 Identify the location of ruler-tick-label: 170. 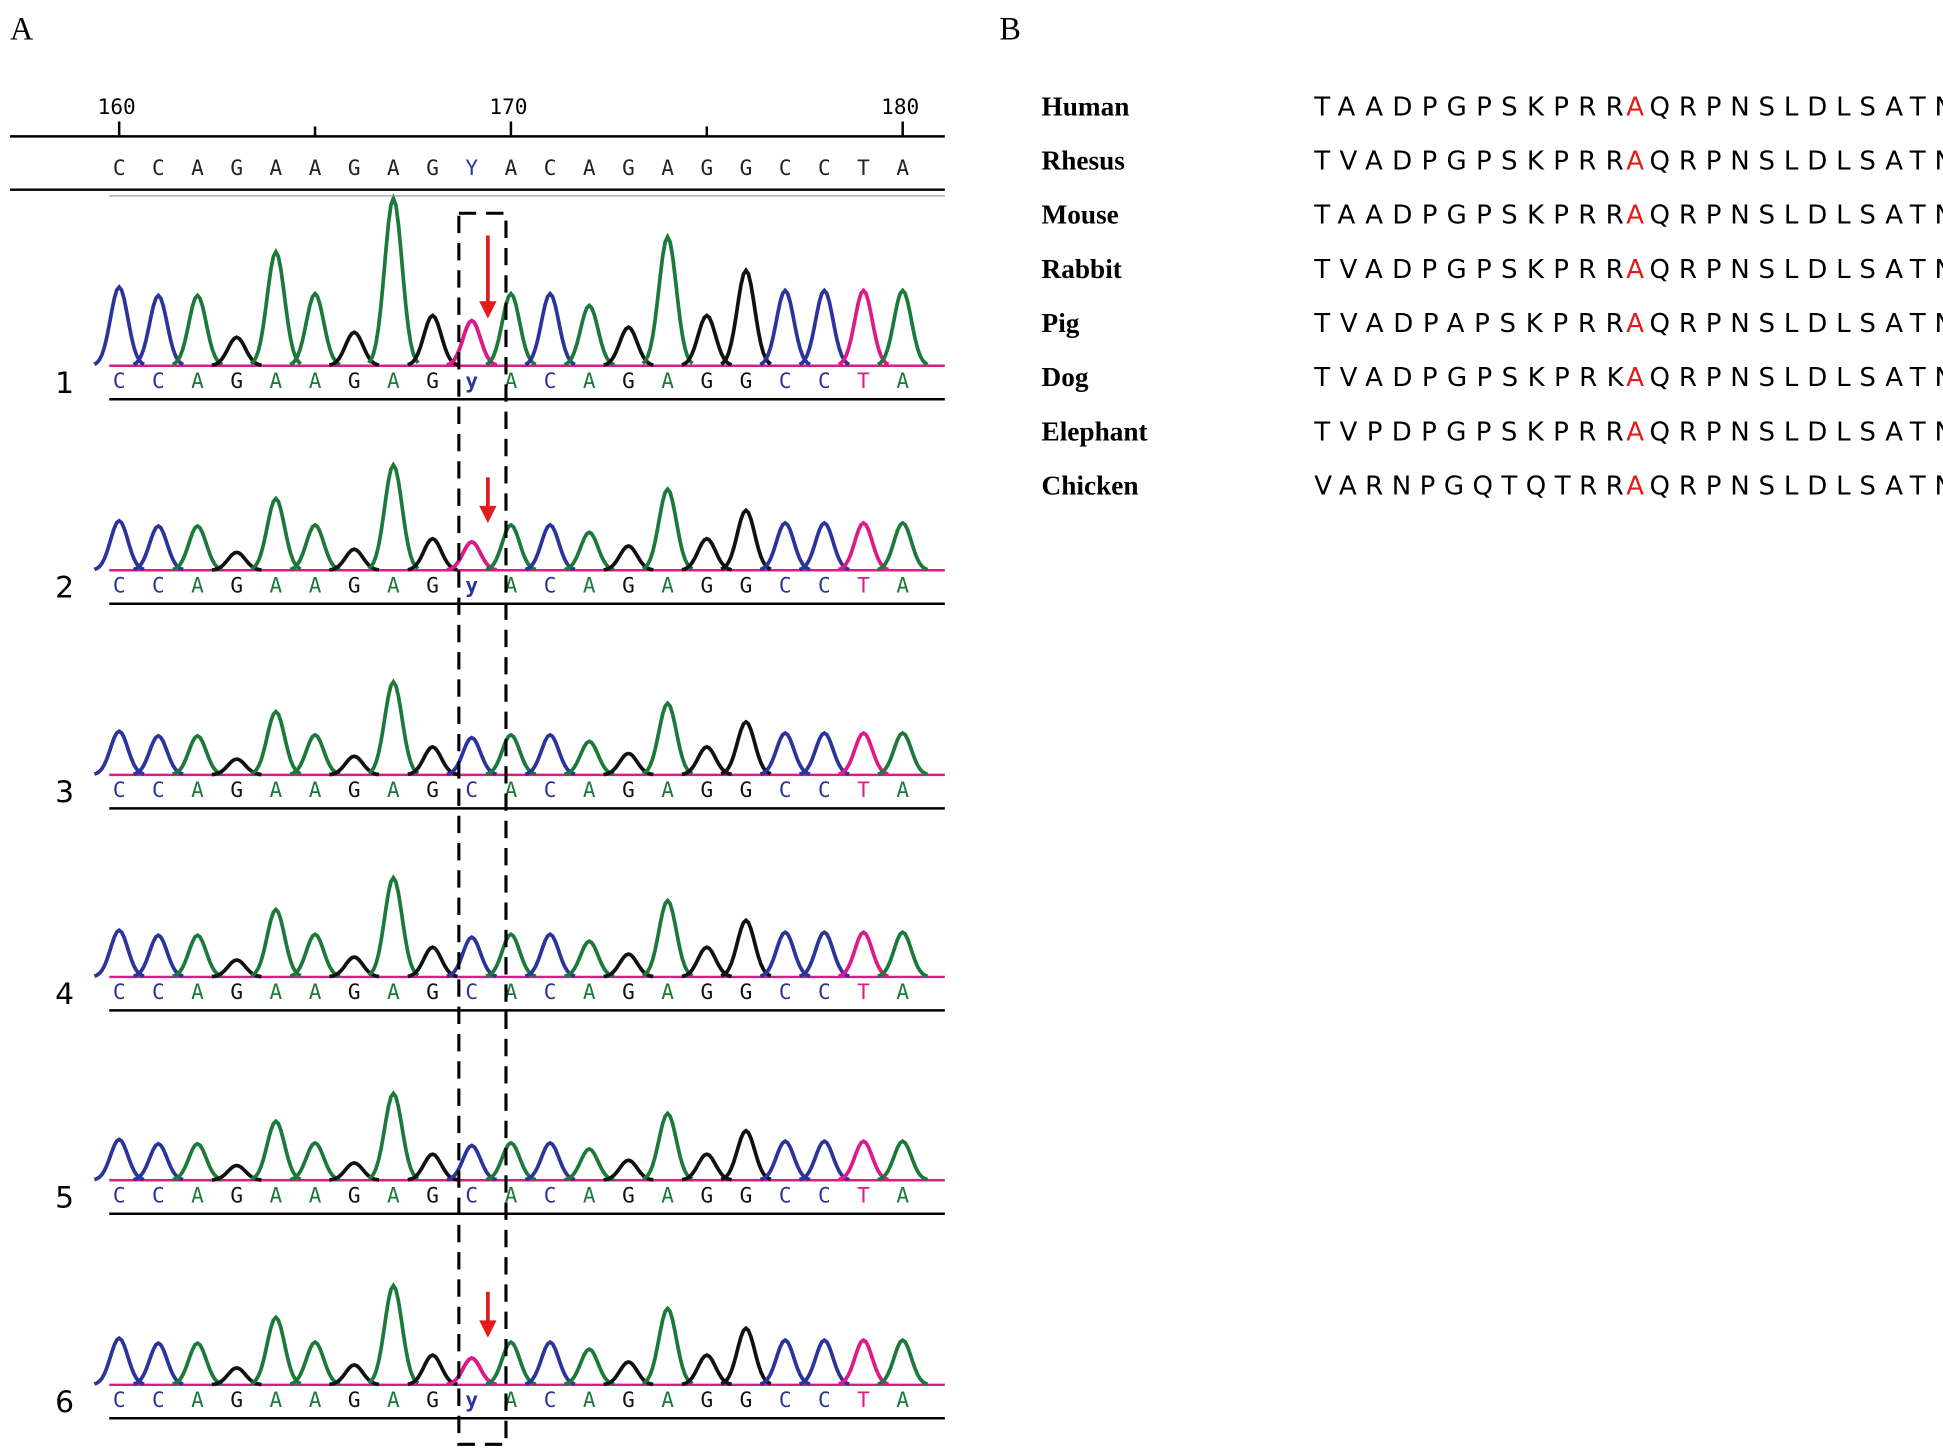
(508, 106).